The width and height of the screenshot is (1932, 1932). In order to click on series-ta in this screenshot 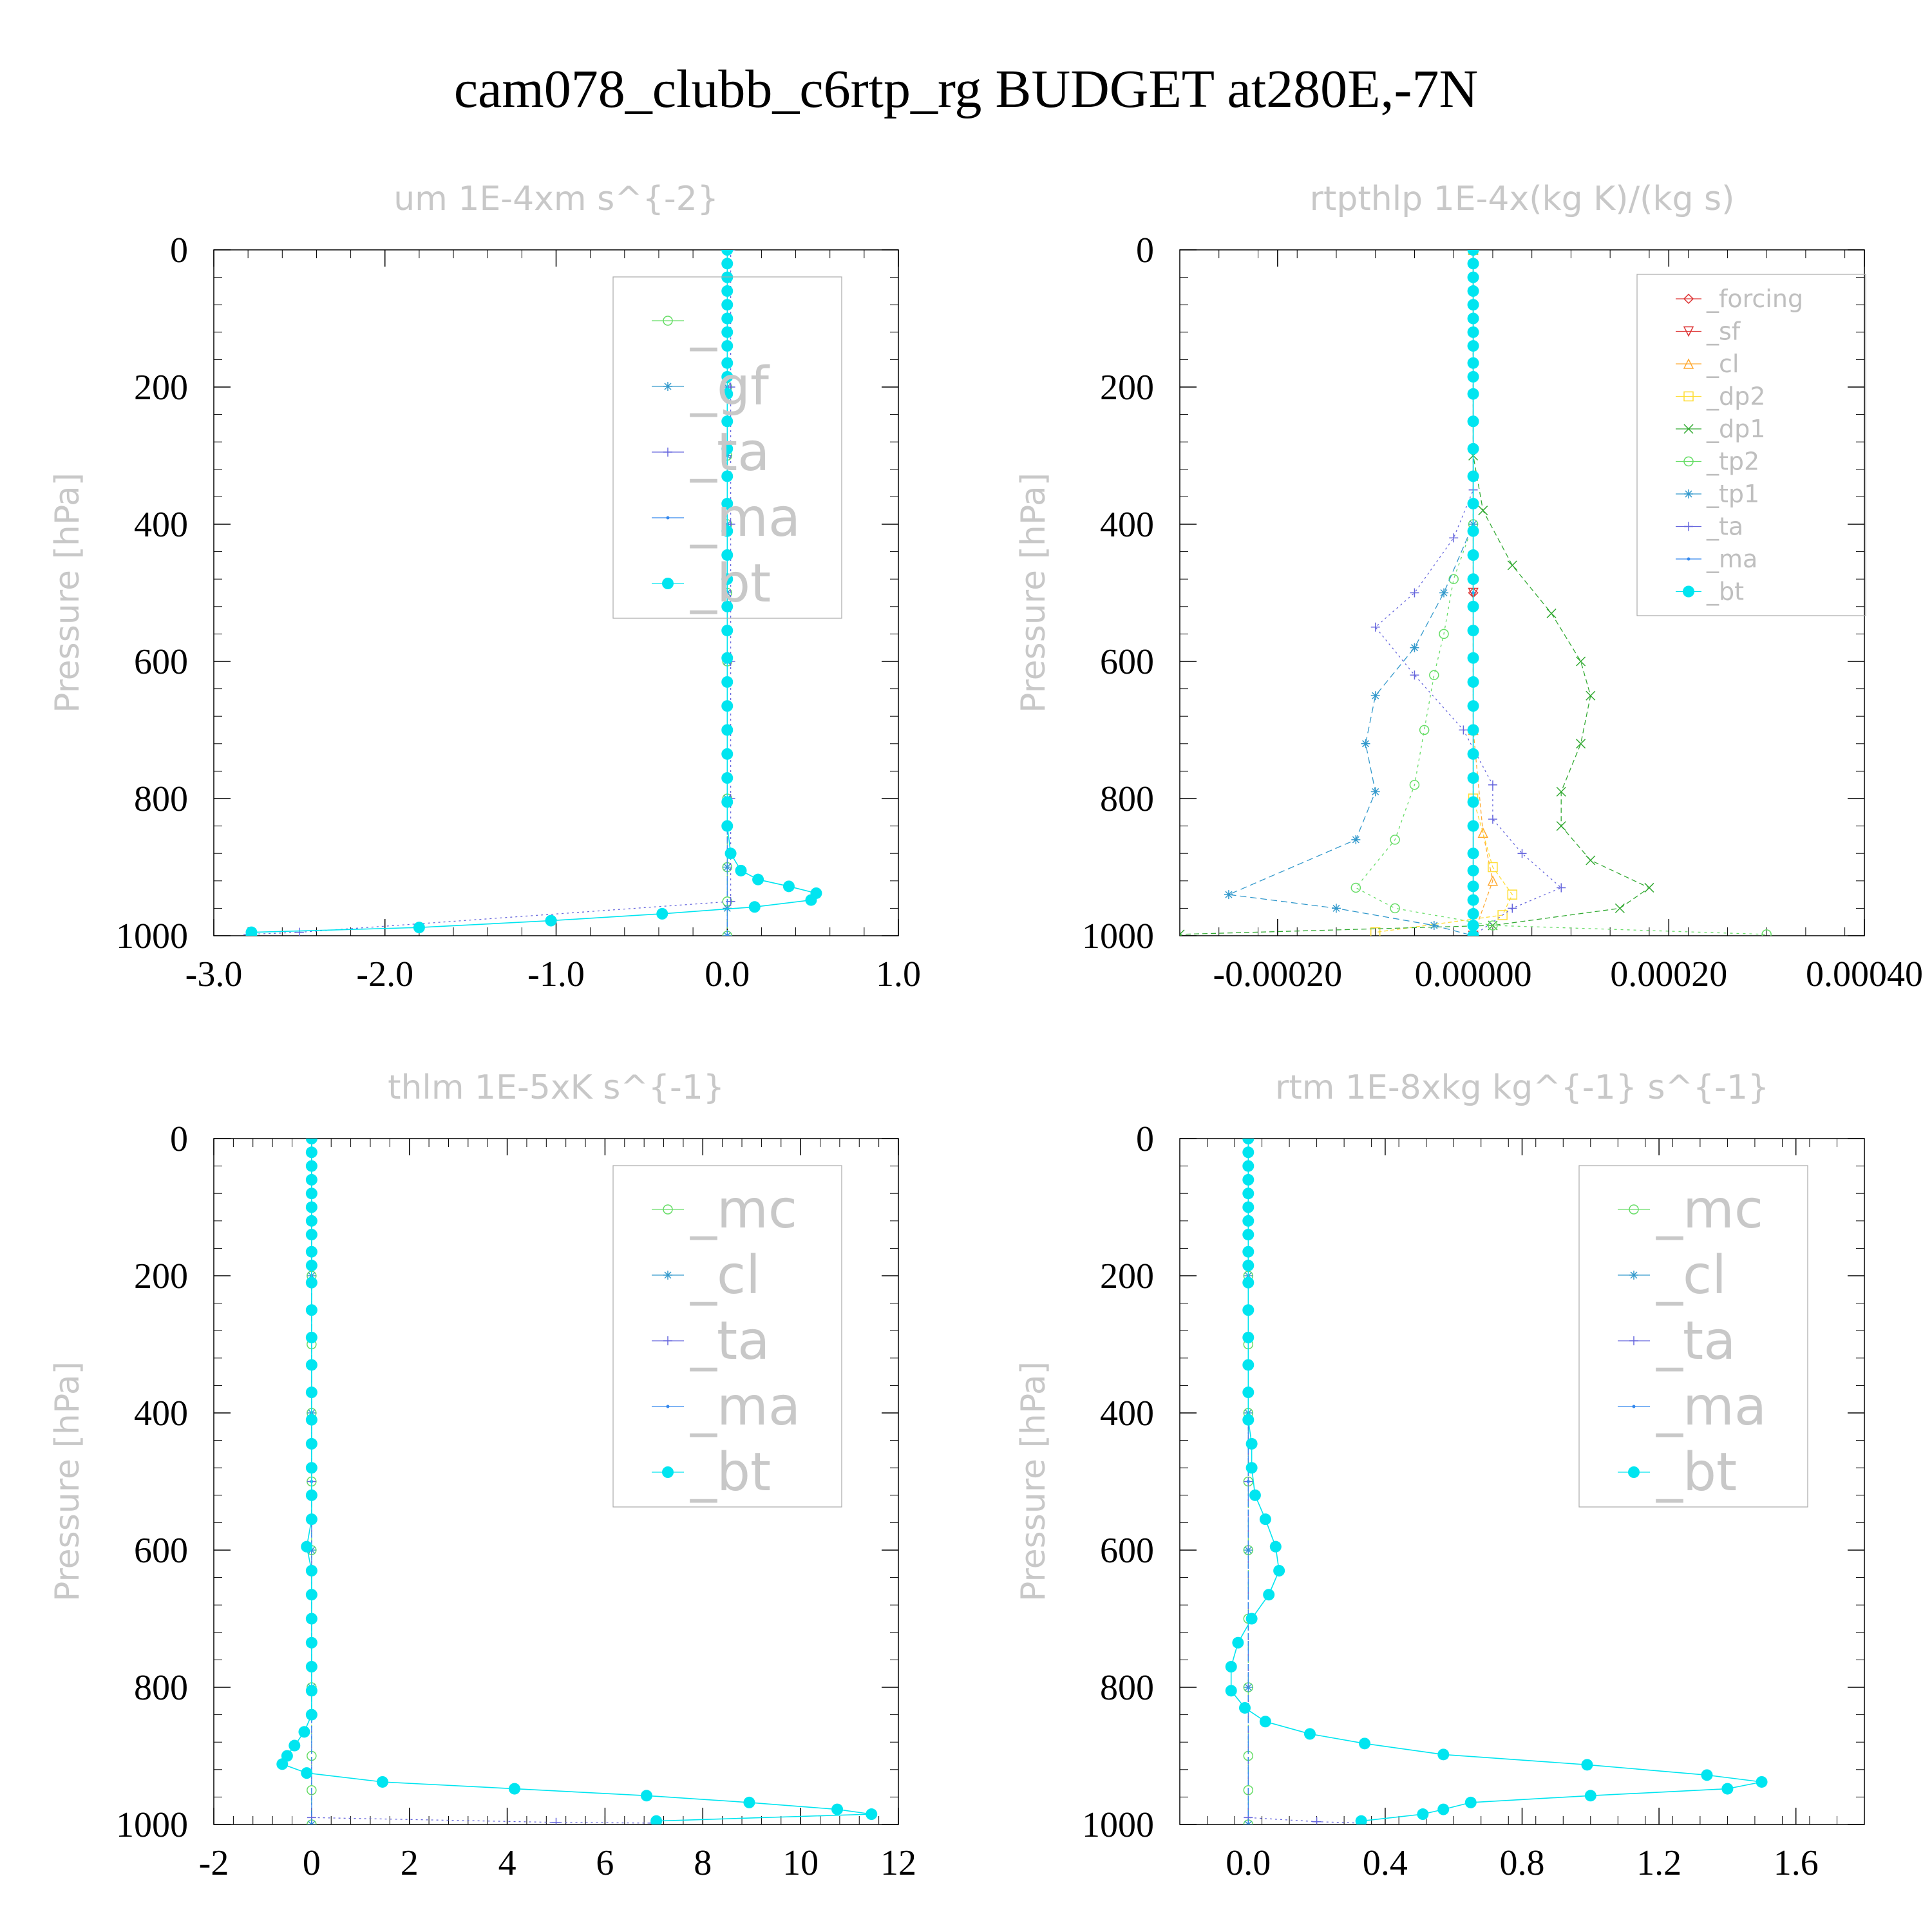, I will do `click(489, 593)`.